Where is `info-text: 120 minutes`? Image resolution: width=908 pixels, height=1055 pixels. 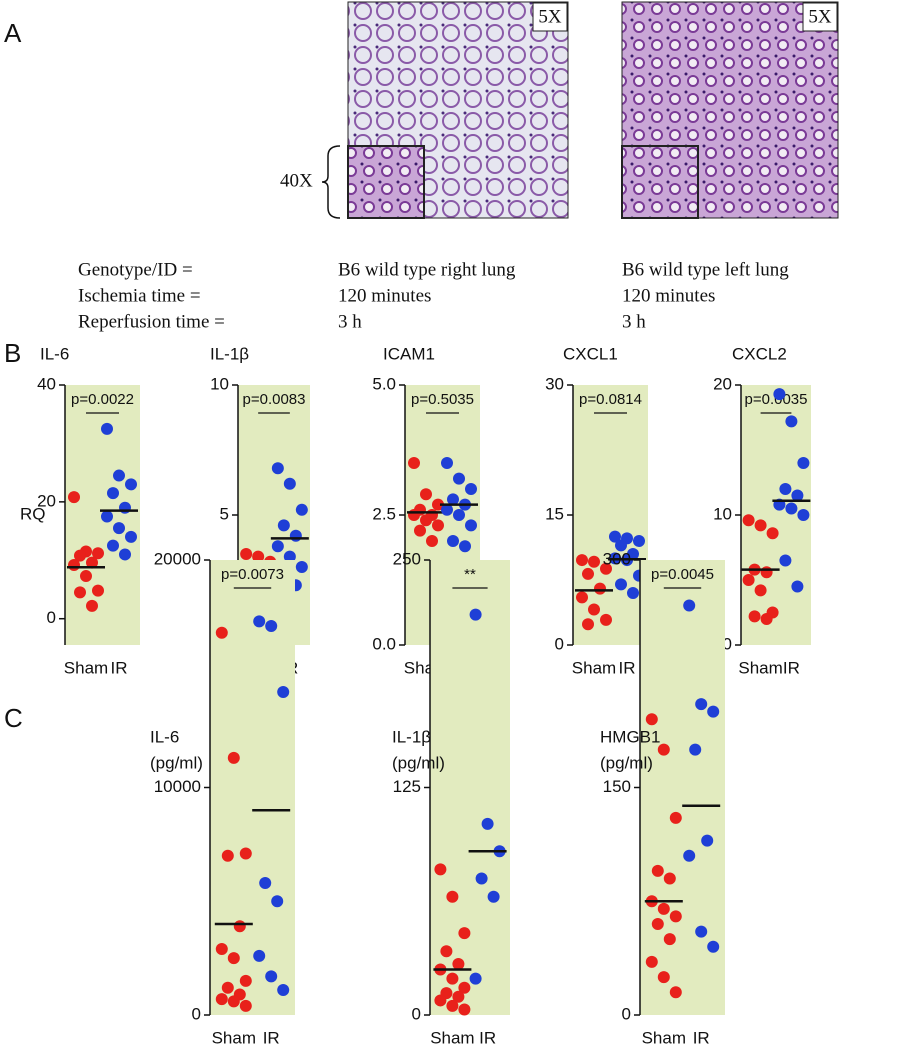
info-text: 120 minutes is located at coordinates (668, 295).